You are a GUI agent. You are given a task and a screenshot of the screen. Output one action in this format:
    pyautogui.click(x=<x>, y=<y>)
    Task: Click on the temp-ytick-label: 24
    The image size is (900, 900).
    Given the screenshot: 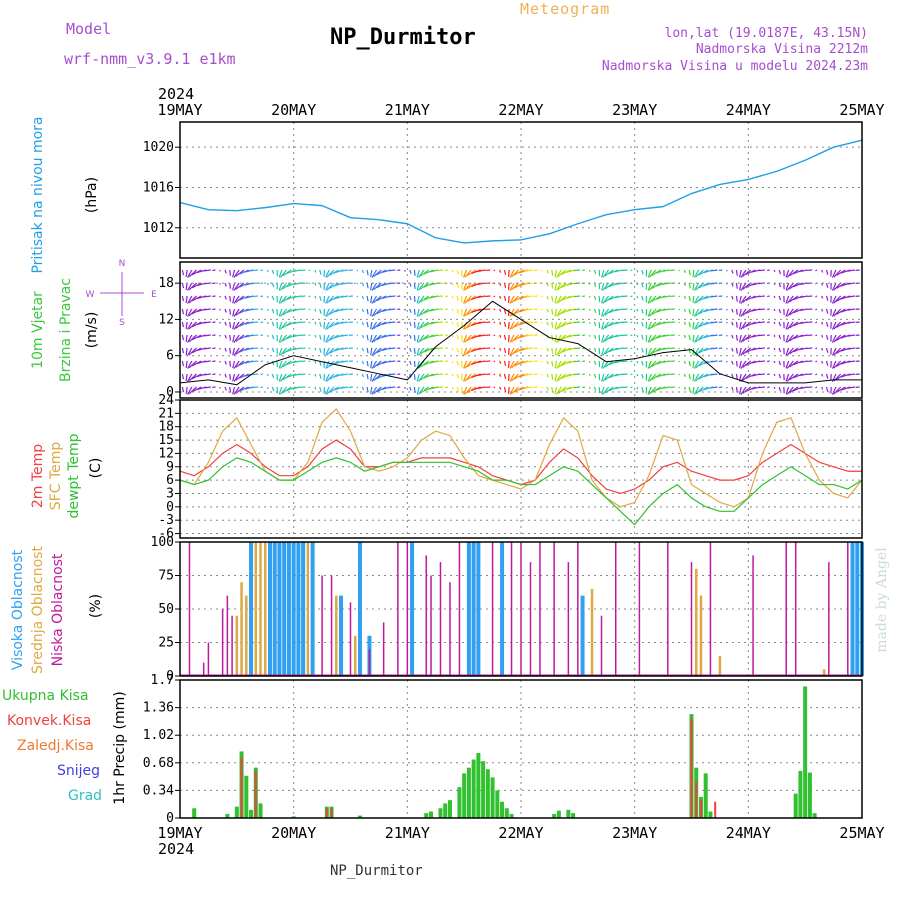 What is the action you would take?
    pyautogui.click(x=166, y=400)
    